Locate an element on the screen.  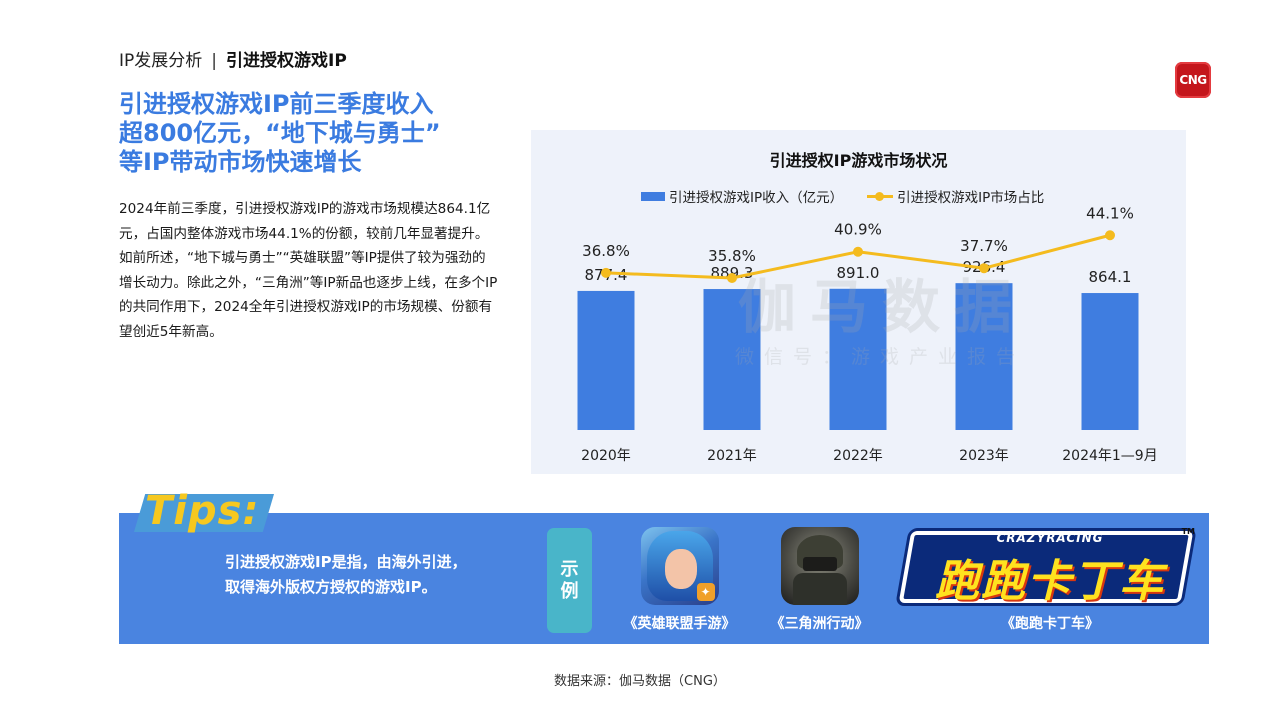
share-value-label-4: 37.7% is located at coordinates (984, 246).